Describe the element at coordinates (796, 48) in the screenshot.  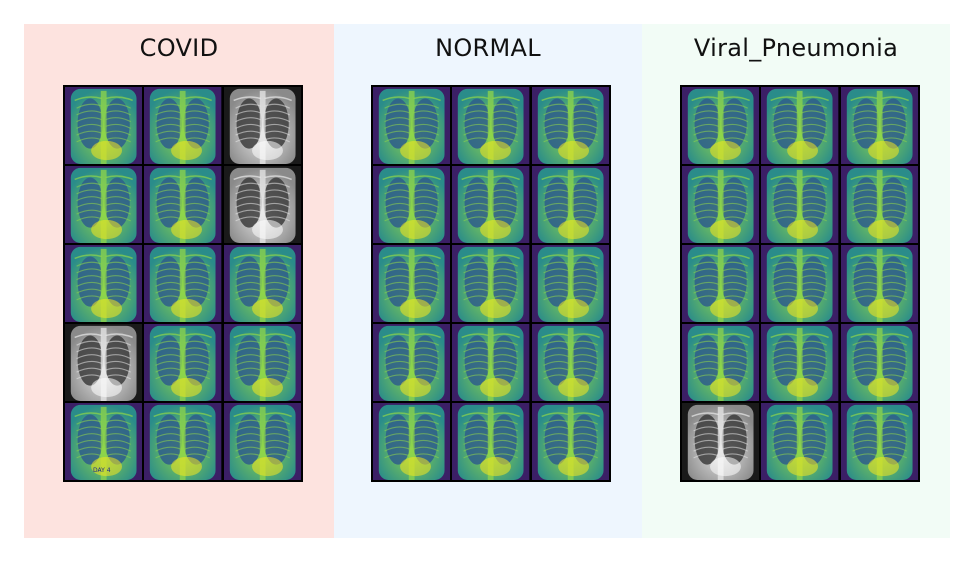
I see `panel-title-viral-pneumonia: Viral_Pneumonia` at that location.